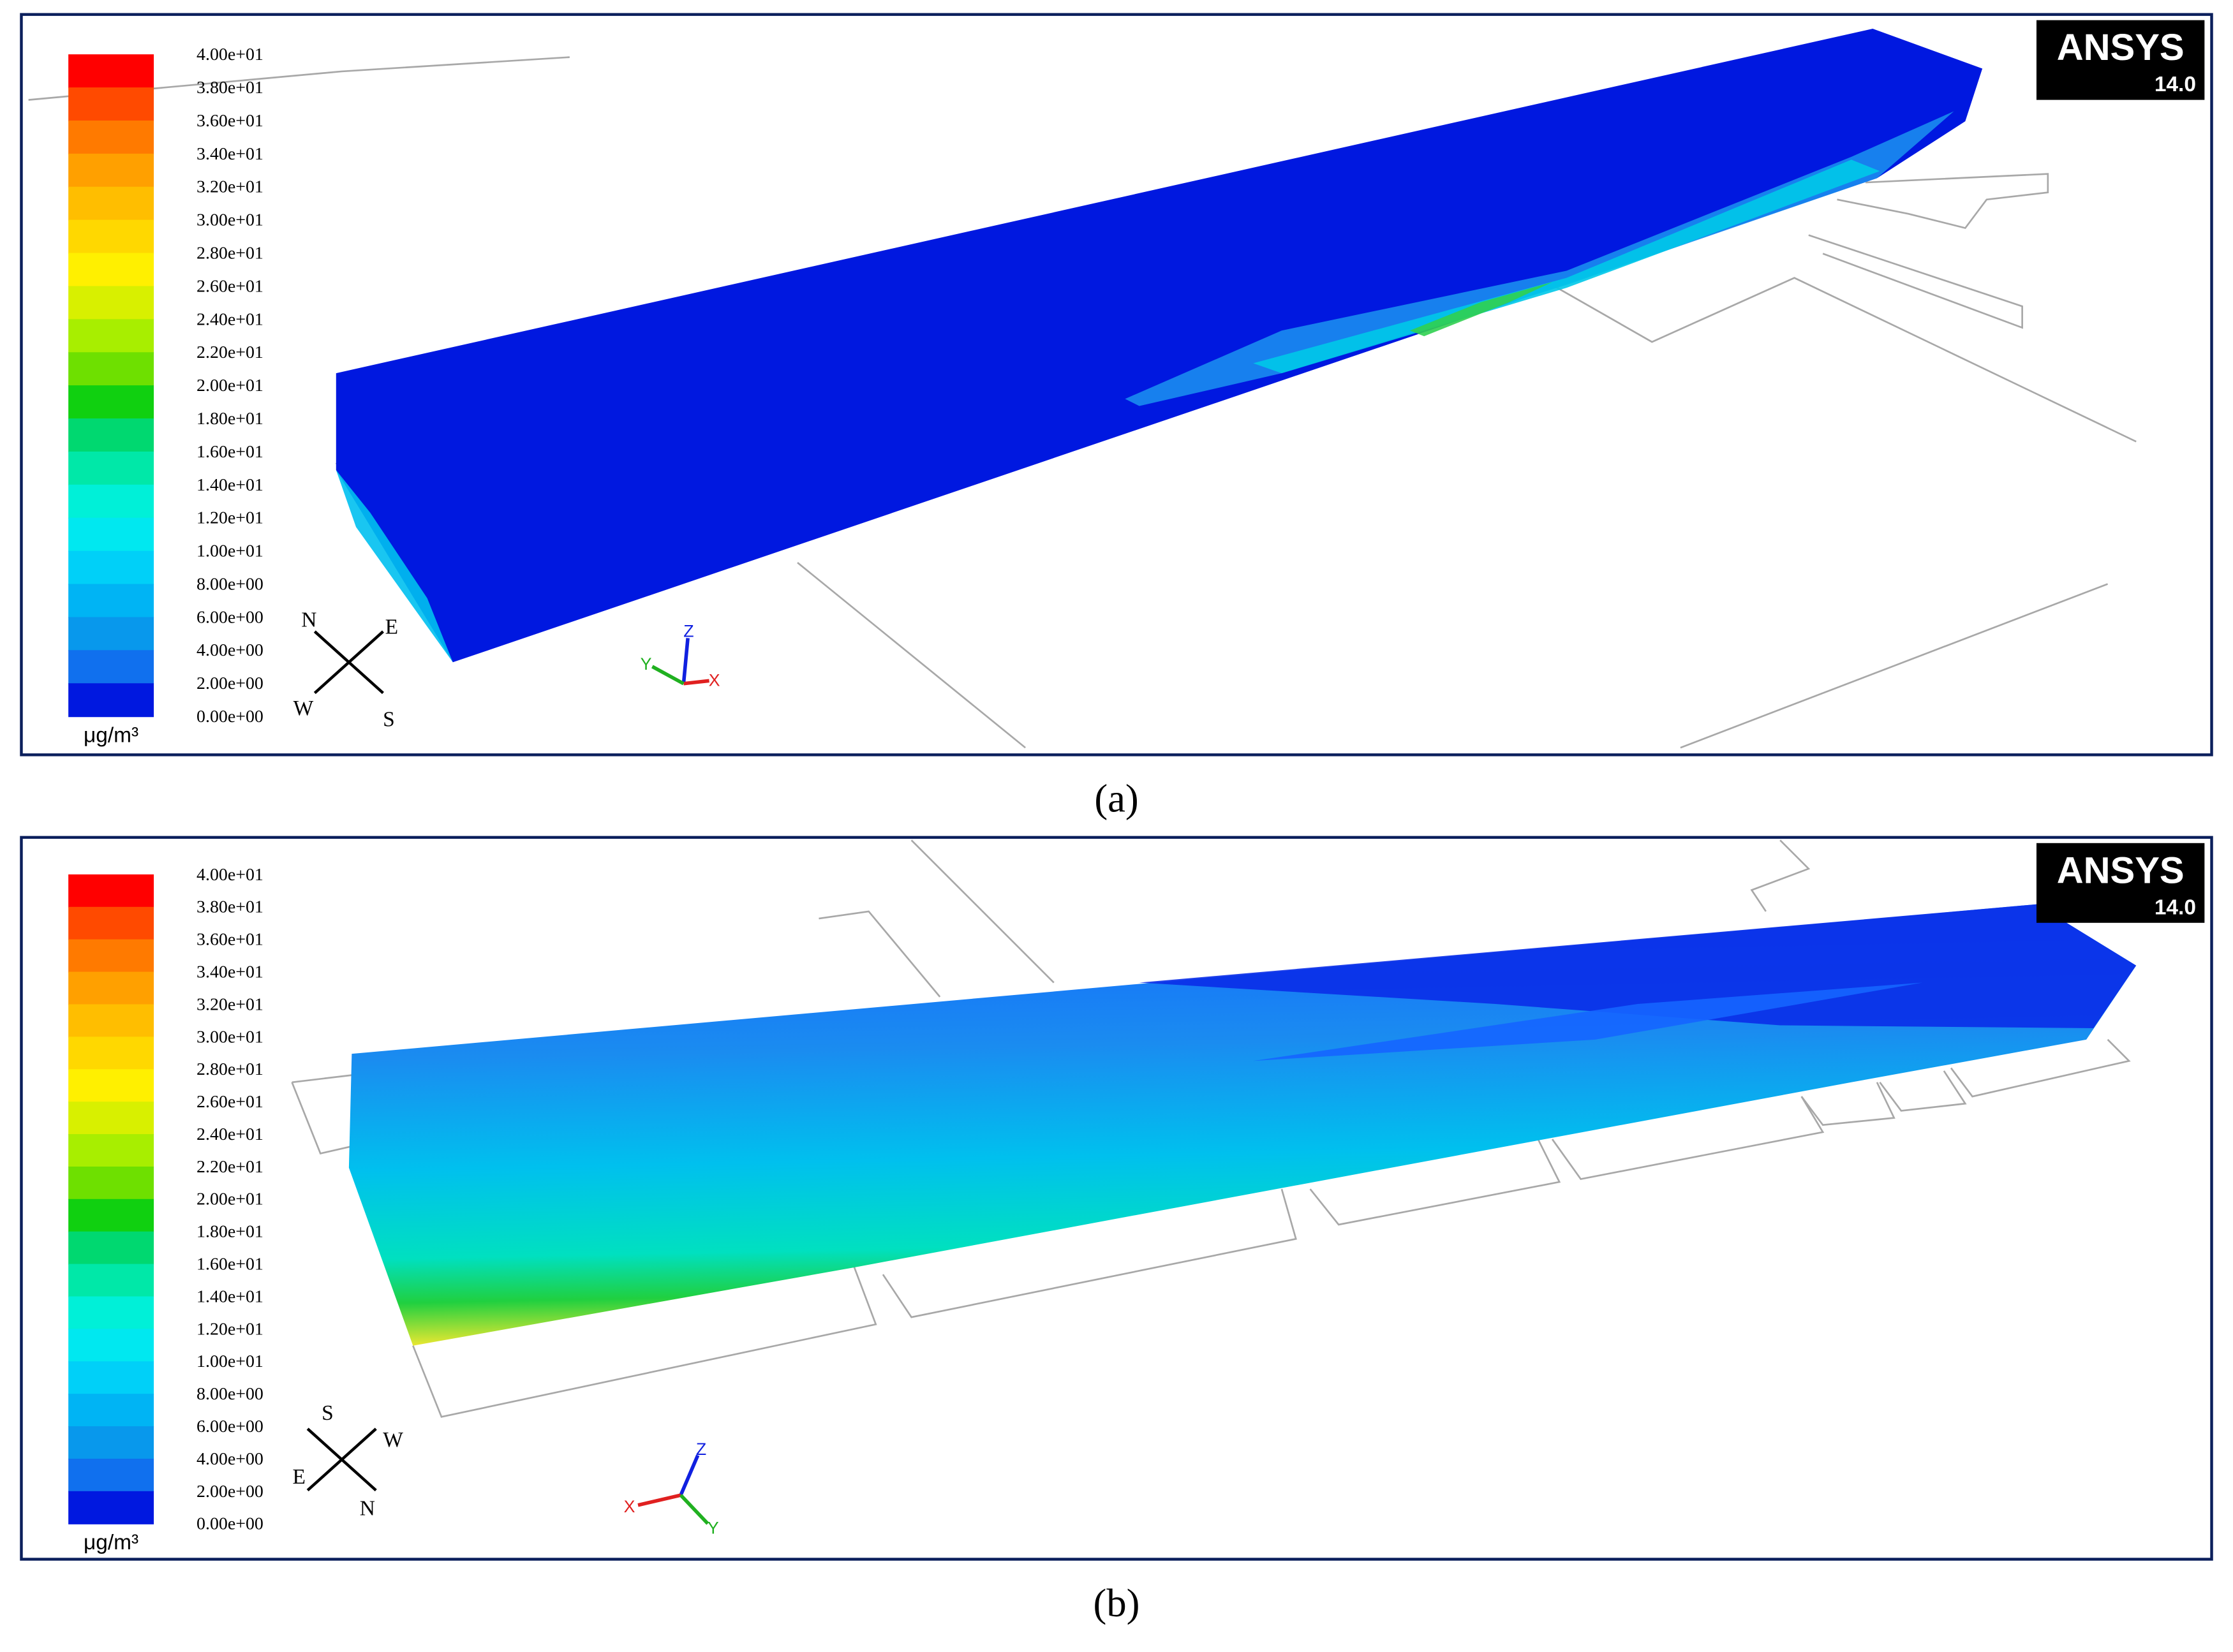 The image size is (2233, 1652). What do you see at coordinates (230, 1394) in the screenshot?
I see `colorbar-label: 8.00e+00` at bounding box center [230, 1394].